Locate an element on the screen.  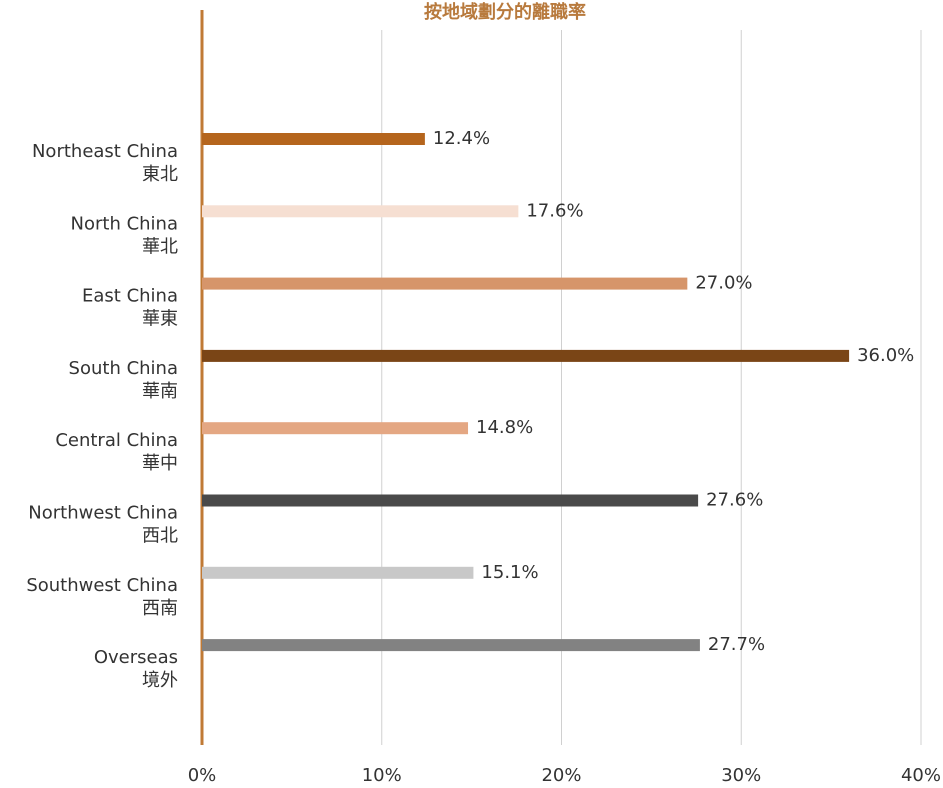
category-label: Central China is located at coordinates (116, 440).